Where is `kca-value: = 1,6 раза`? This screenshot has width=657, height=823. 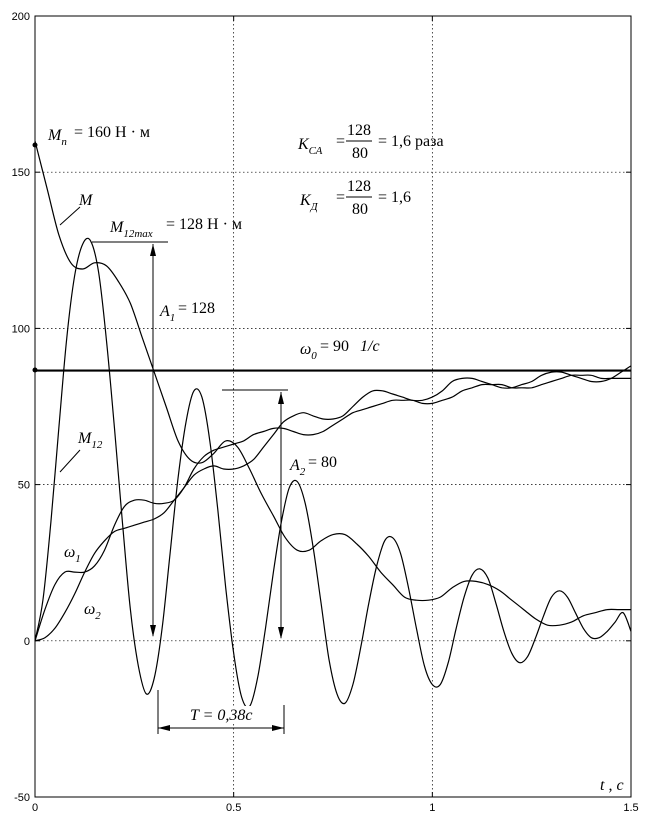
kca-value: = 1,6 раза is located at coordinates (411, 141).